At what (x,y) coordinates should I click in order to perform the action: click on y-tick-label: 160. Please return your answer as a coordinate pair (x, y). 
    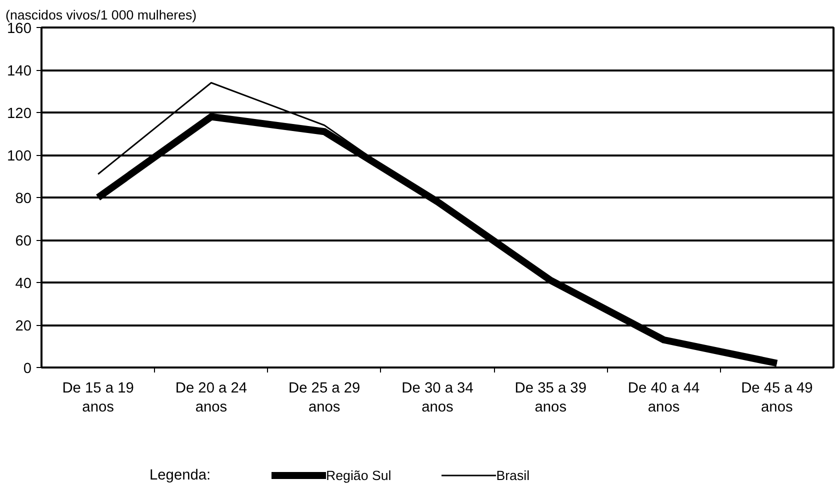
    Looking at the image, I should click on (19, 29).